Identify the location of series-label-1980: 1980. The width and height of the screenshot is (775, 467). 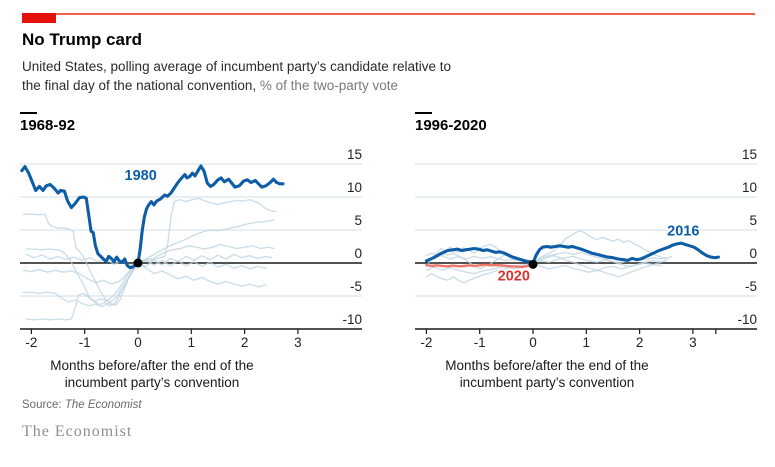
(141, 176).